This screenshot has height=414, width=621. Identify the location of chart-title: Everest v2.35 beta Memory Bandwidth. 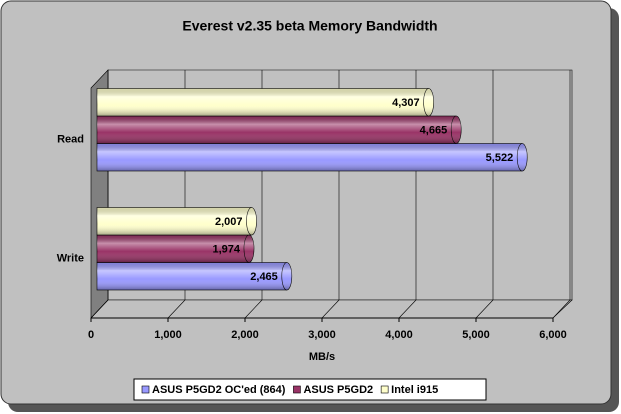
(309, 26).